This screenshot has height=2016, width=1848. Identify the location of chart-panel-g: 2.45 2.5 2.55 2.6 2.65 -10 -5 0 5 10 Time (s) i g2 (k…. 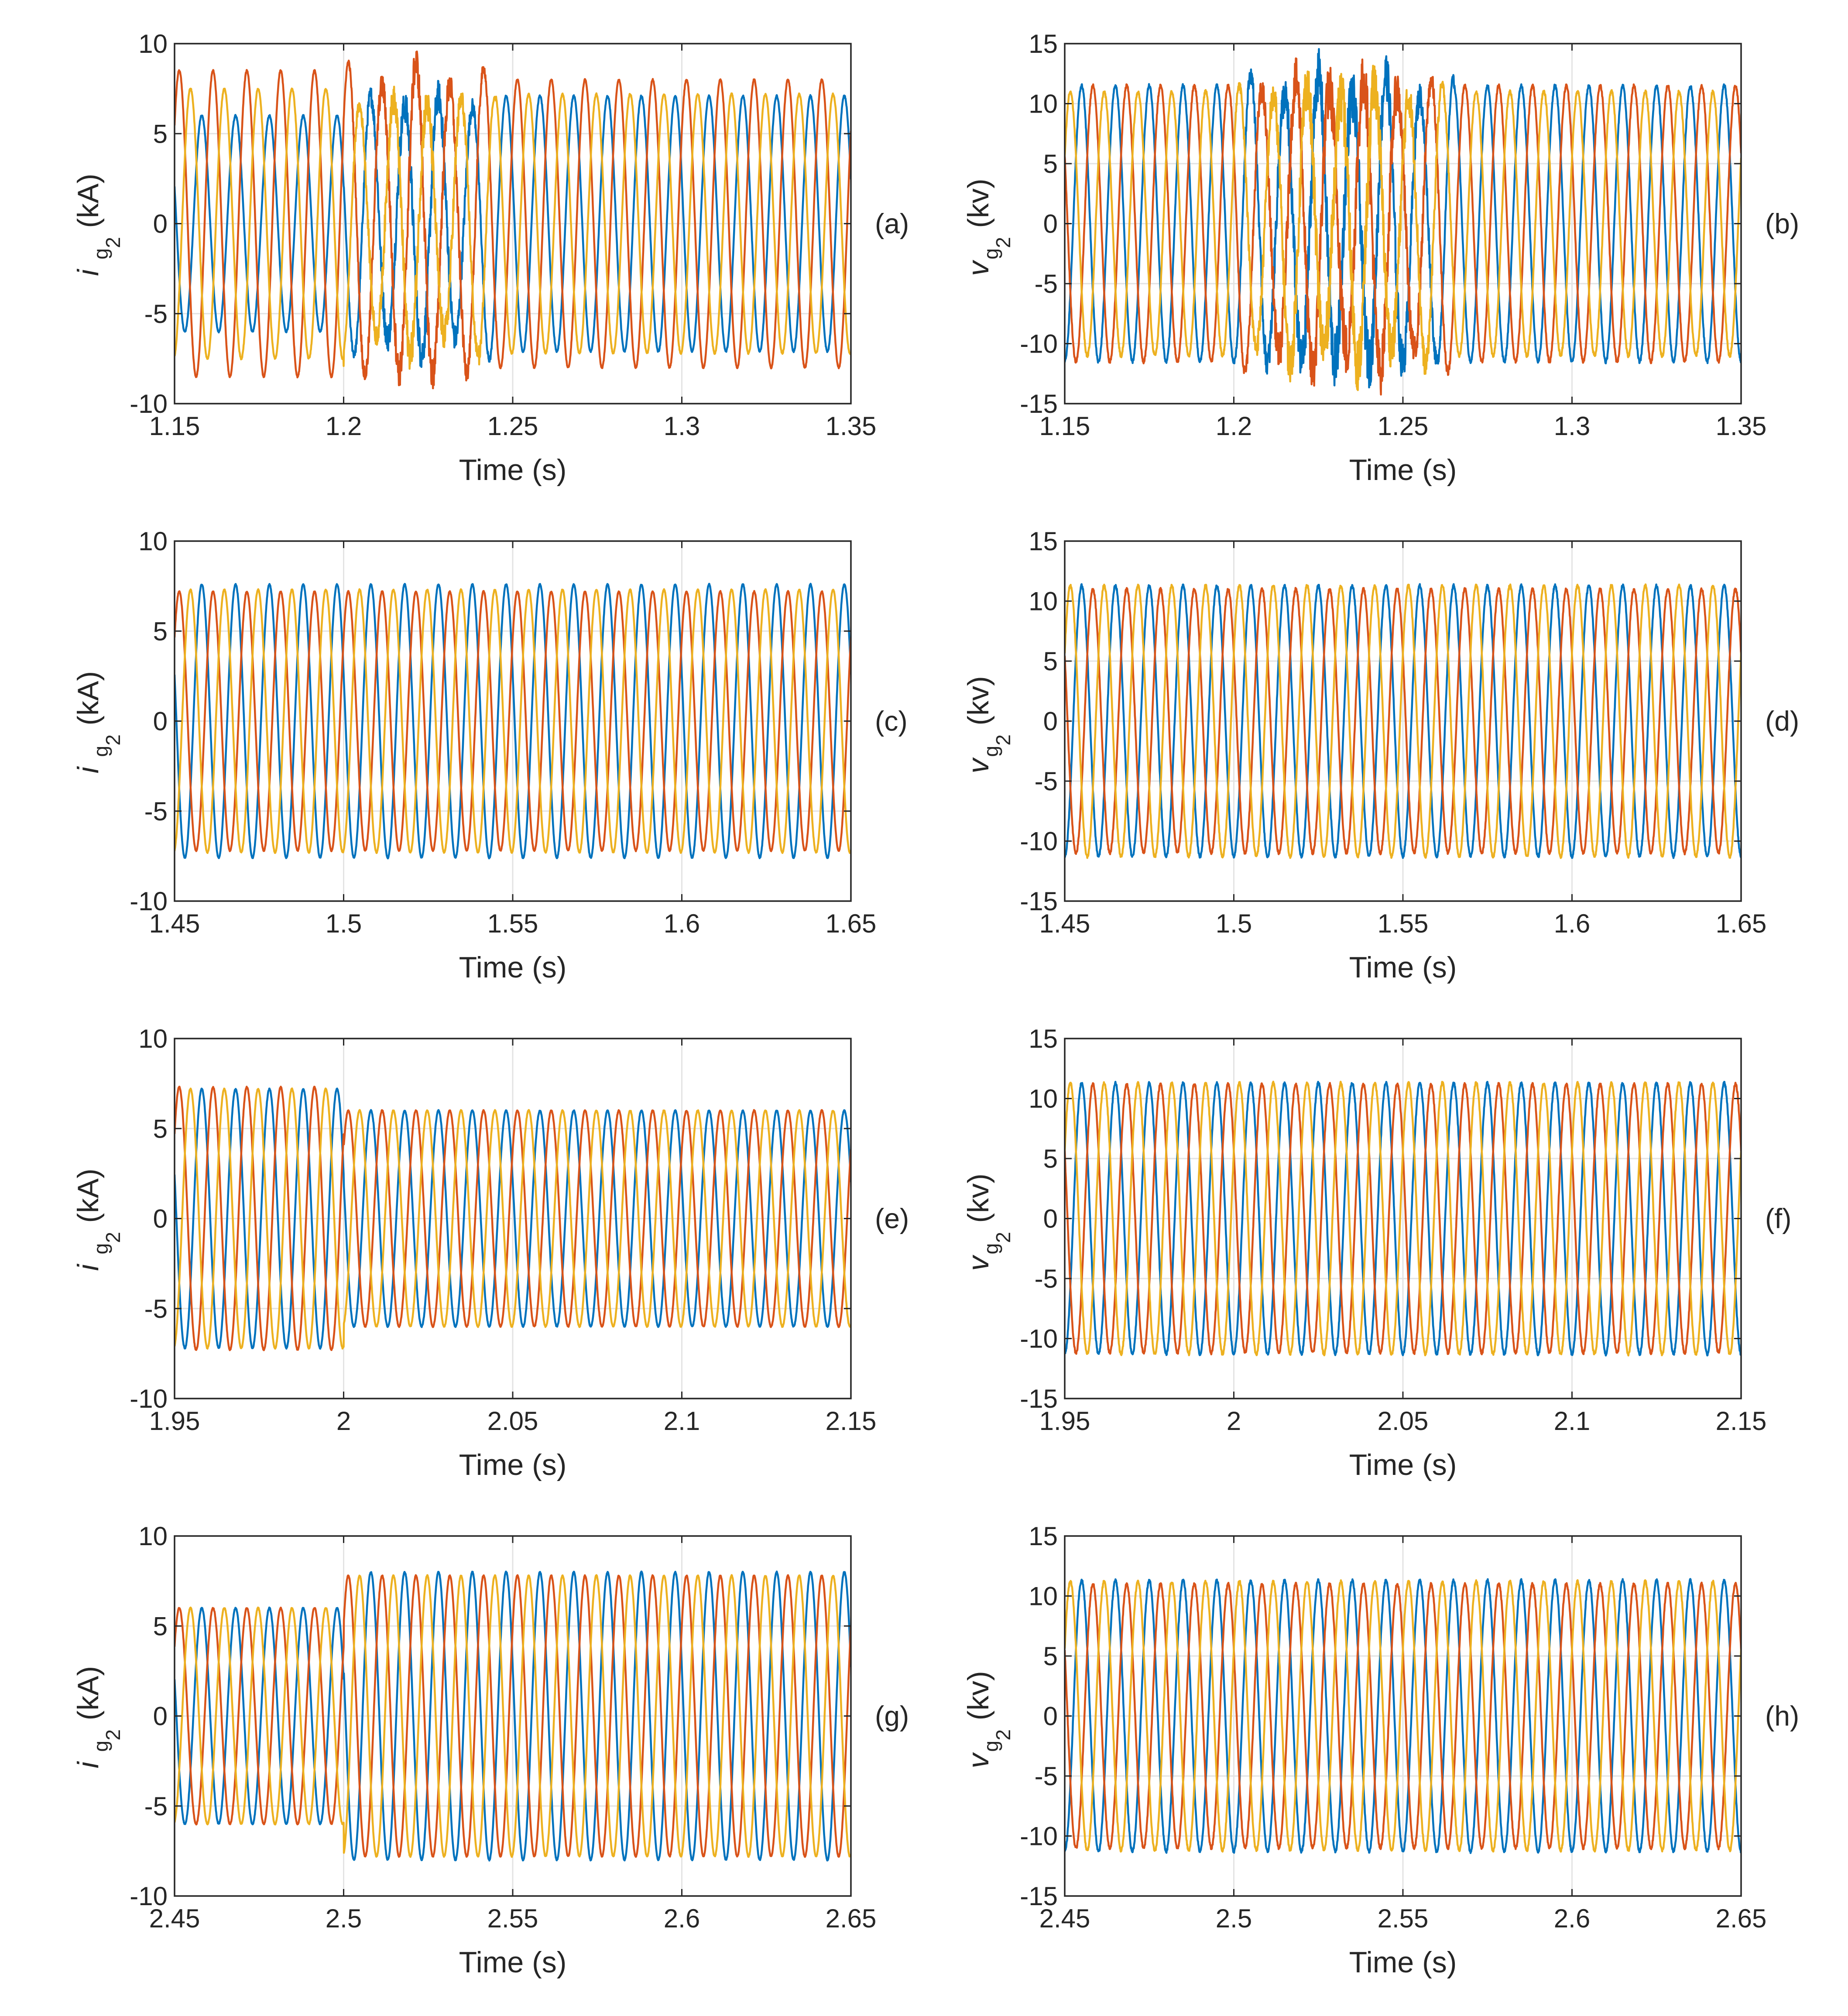
(490, 1750).